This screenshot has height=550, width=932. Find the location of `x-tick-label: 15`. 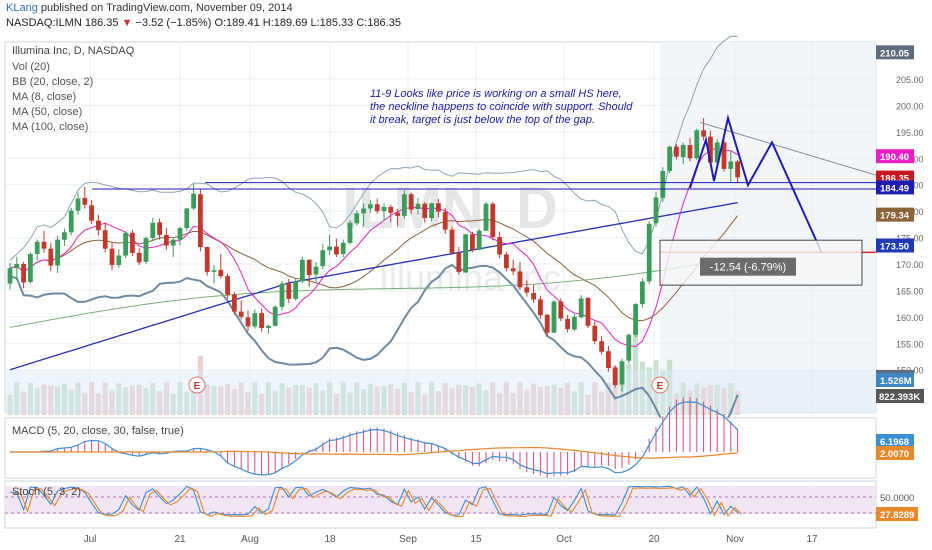

x-tick-label: 15 is located at coordinates (476, 539).